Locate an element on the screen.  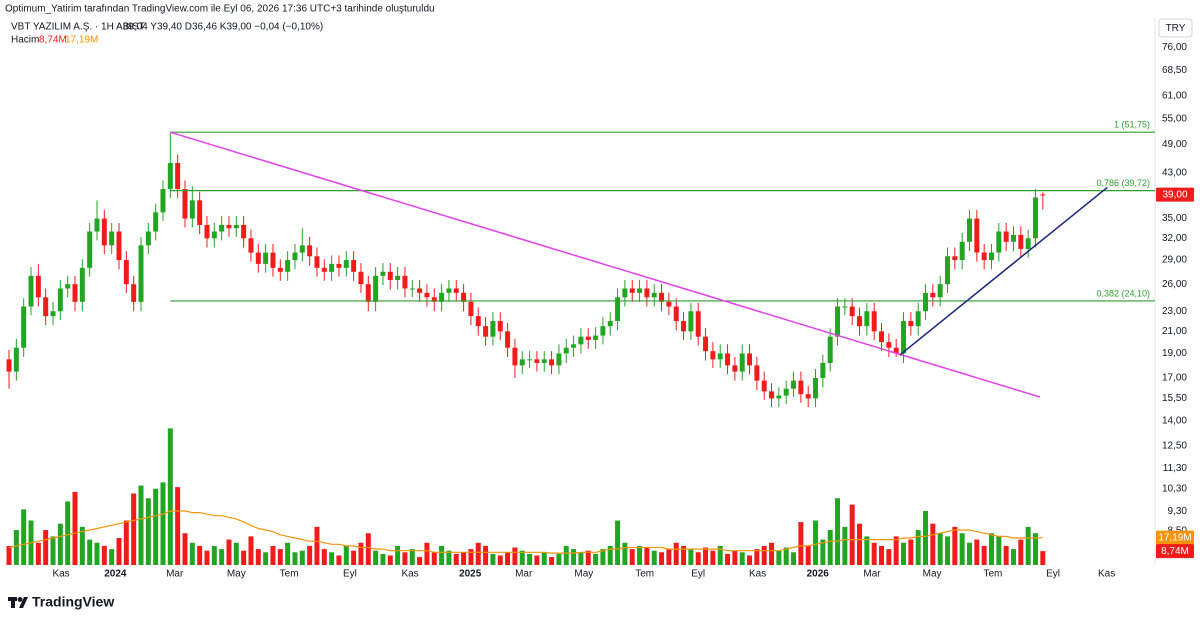
y-tick-label: 26,00 is located at coordinates (1174, 284).